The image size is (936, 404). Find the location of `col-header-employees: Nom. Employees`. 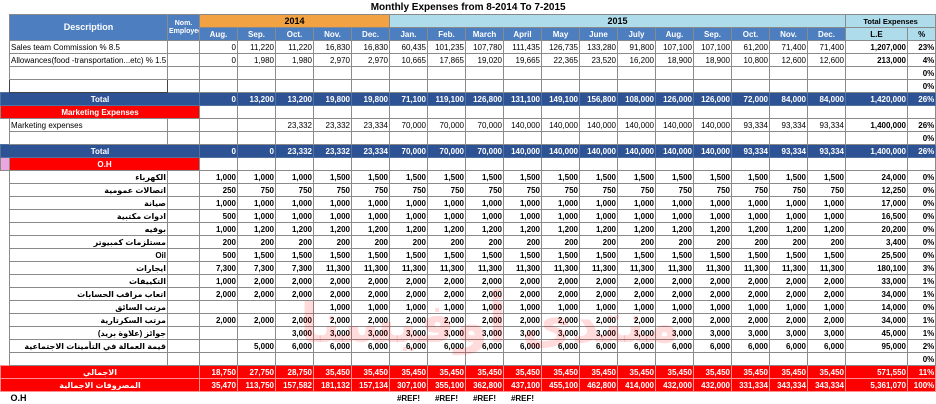

col-header-employees: Nom. Employees is located at coordinates (183, 27).